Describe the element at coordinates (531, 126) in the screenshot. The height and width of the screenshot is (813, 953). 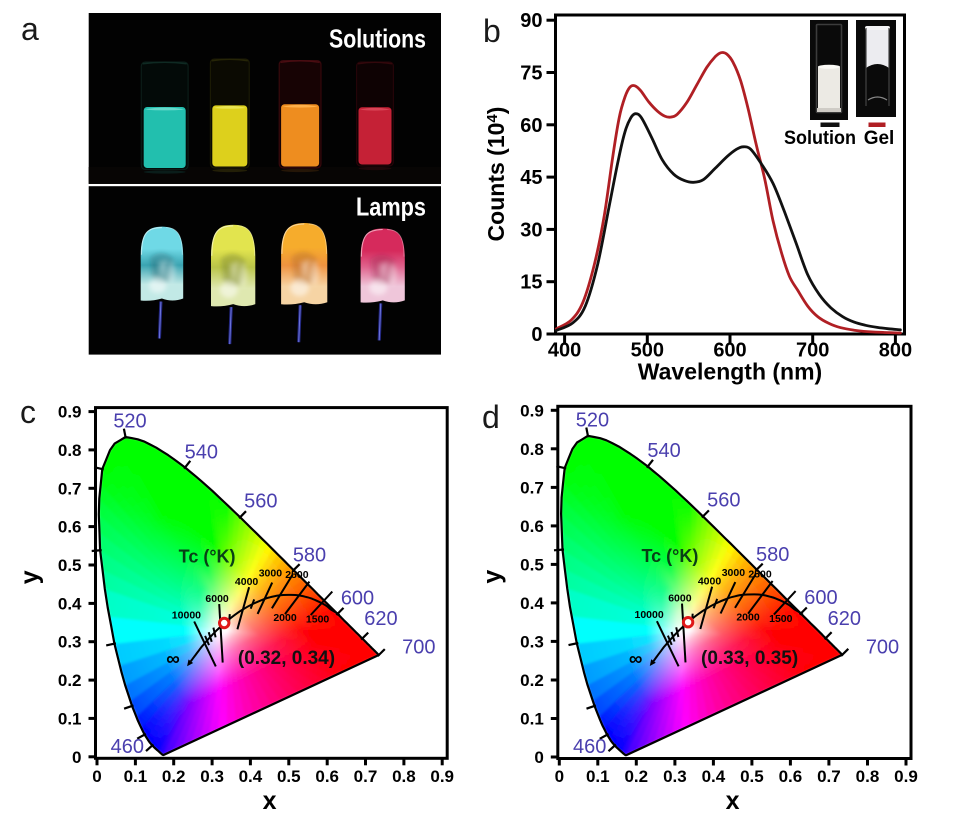
I see `svg-text: 60` at that location.